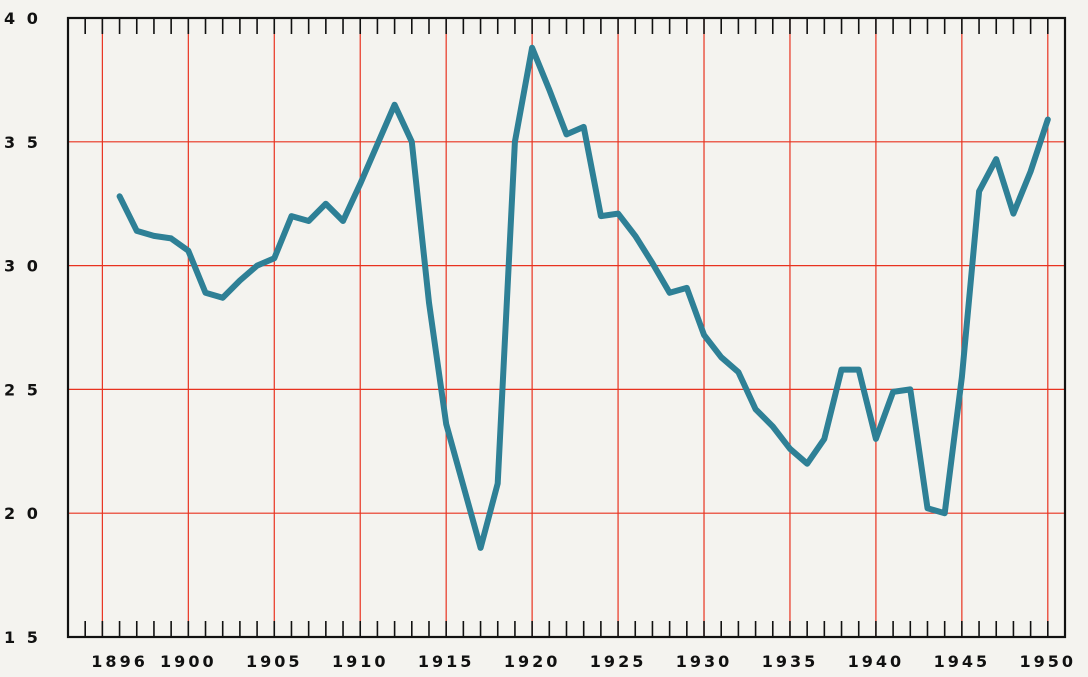 The width and height of the screenshot is (1088, 677). What do you see at coordinates (22, 389) in the screenshot?
I see `y-tick-label-25: 2 5` at bounding box center [22, 389].